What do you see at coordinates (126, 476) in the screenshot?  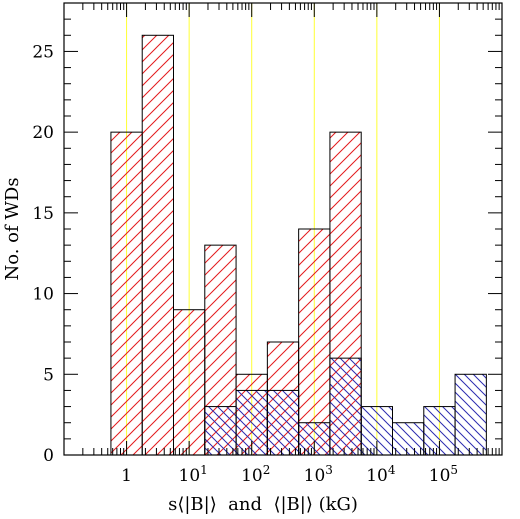 I see `x-tick-label: 1` at bounding box center [126, 476].